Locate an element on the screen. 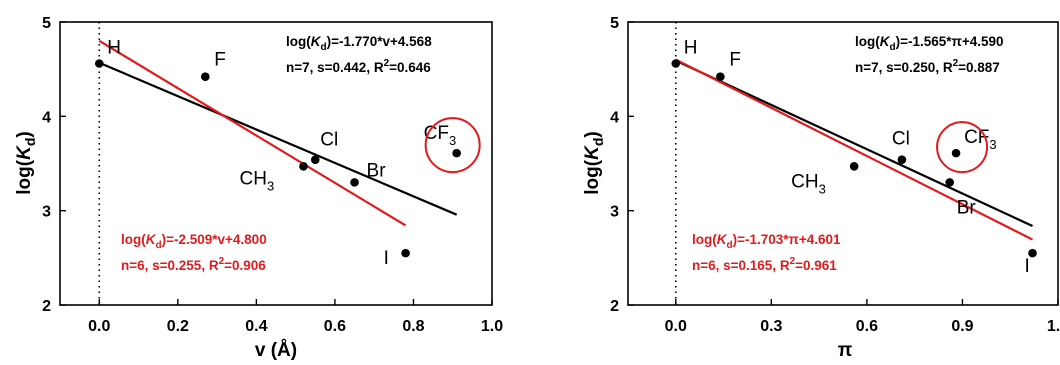 This screenshot has height=365, width=1060. point-label: CF3 is located at coordinates (440, 135).